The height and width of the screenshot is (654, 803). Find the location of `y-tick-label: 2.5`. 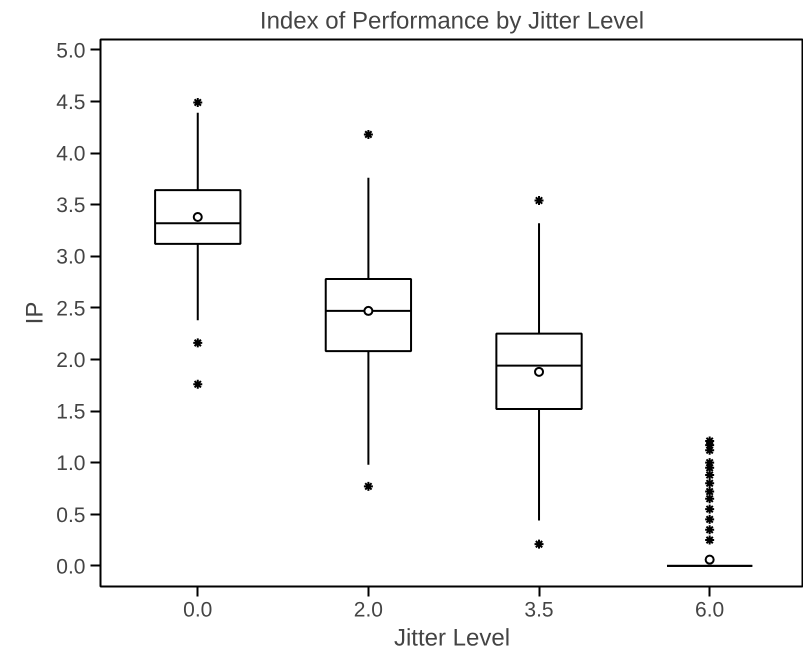

y-tick-label: 2.5 is located at coordinates (71, 308).